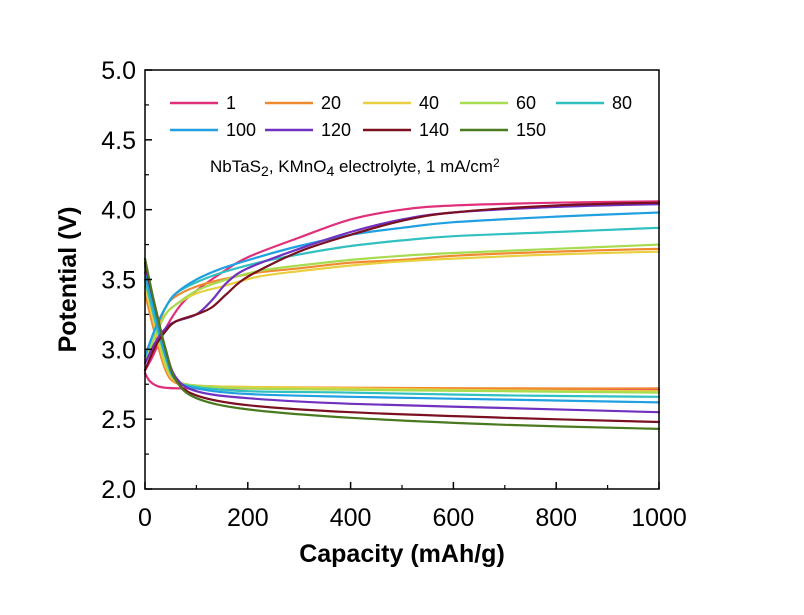 The width and height of the screenshot is (804, 615). What do you see at coordinates (531, 130) in the screenshot?
I see `legend-label: 150` at bounding box center [531, 130].